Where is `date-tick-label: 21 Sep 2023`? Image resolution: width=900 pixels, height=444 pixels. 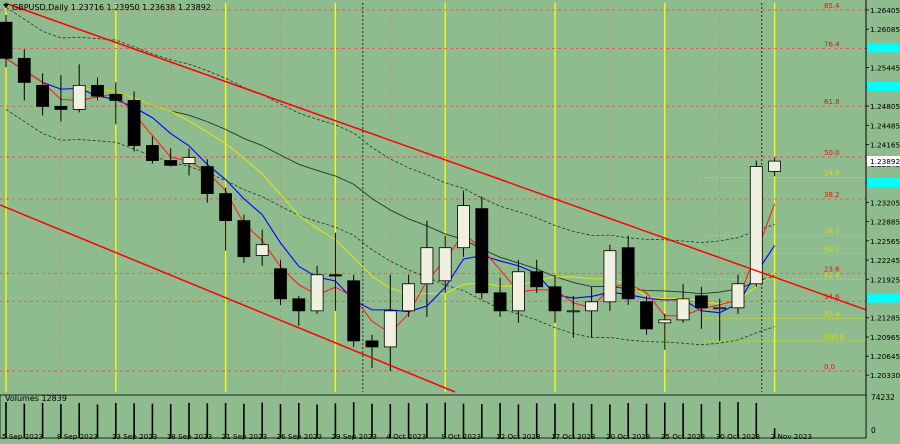
date-tick-label: 21 Sep 2023 is located at coordinates (245, 436).